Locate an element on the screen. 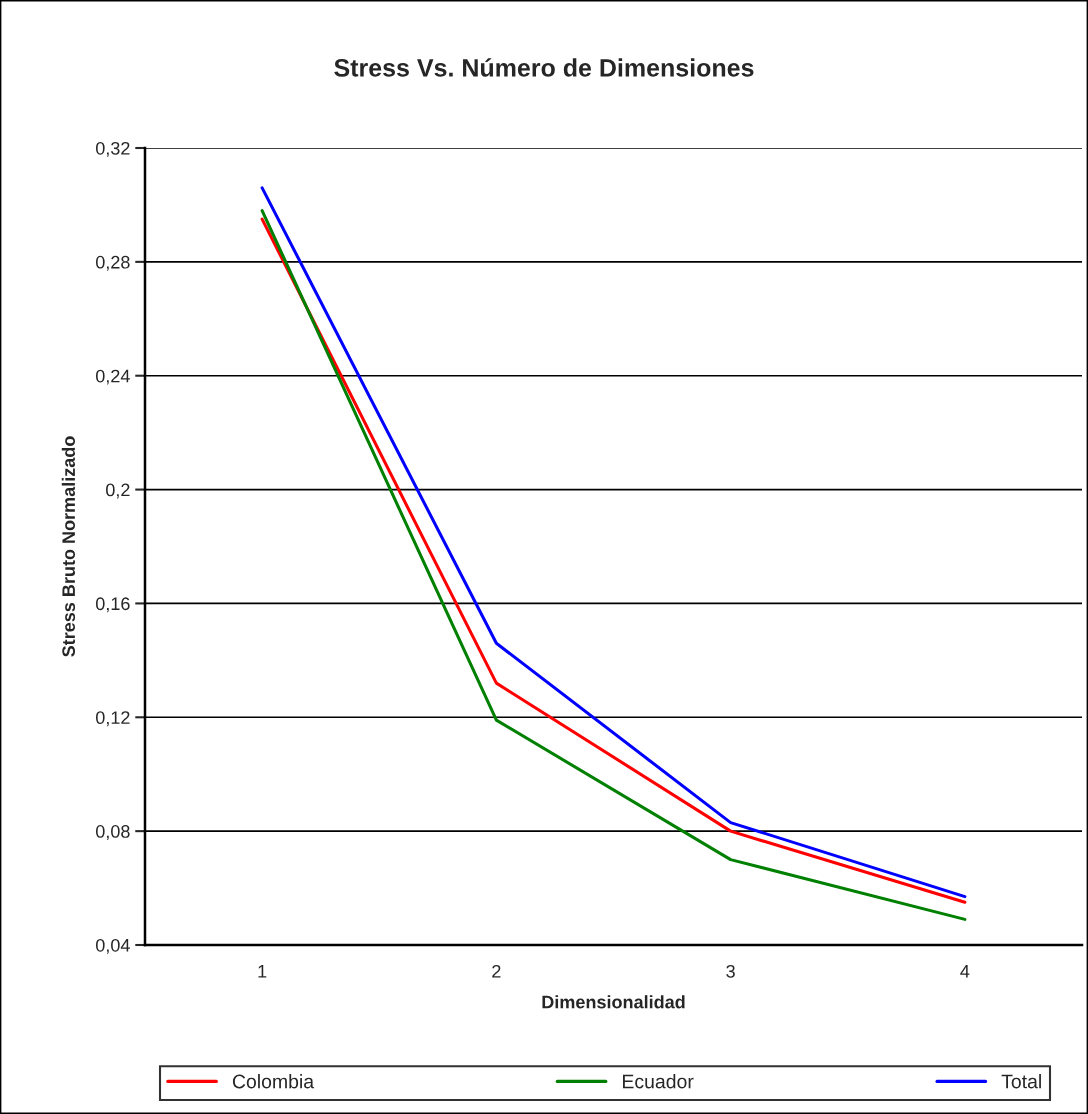  chart-title: Stress Vs. Número de Dimensiones is located at coordinates (544, 67).